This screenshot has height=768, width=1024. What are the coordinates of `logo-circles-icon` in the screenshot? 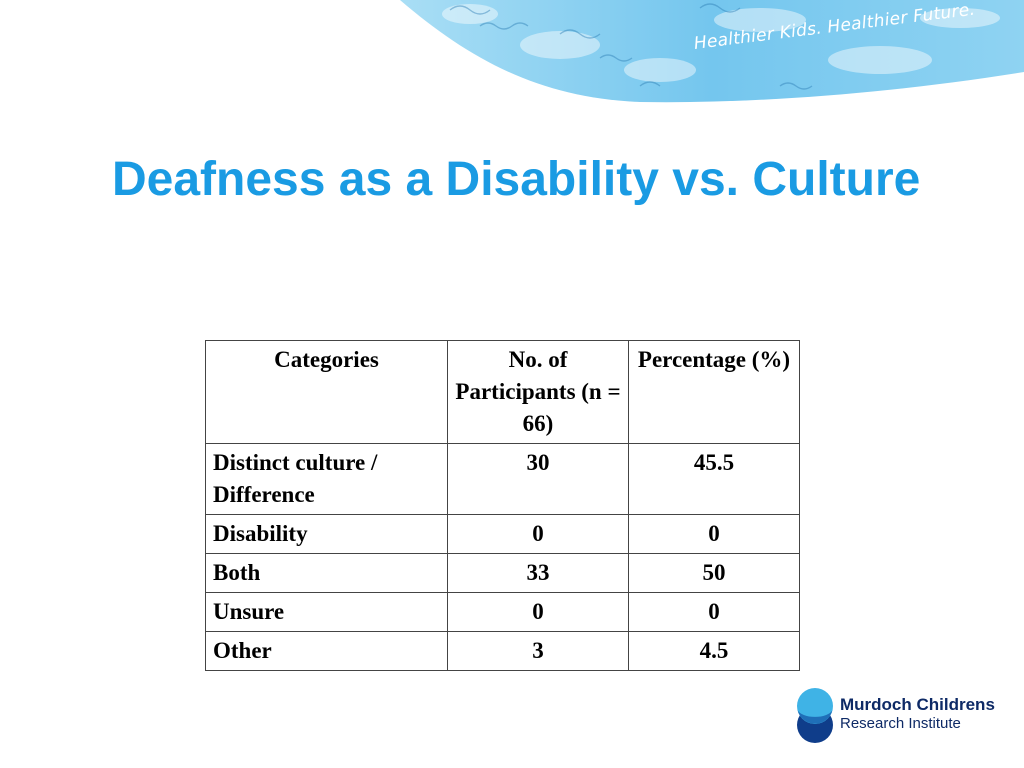 It's located at (815, 715).